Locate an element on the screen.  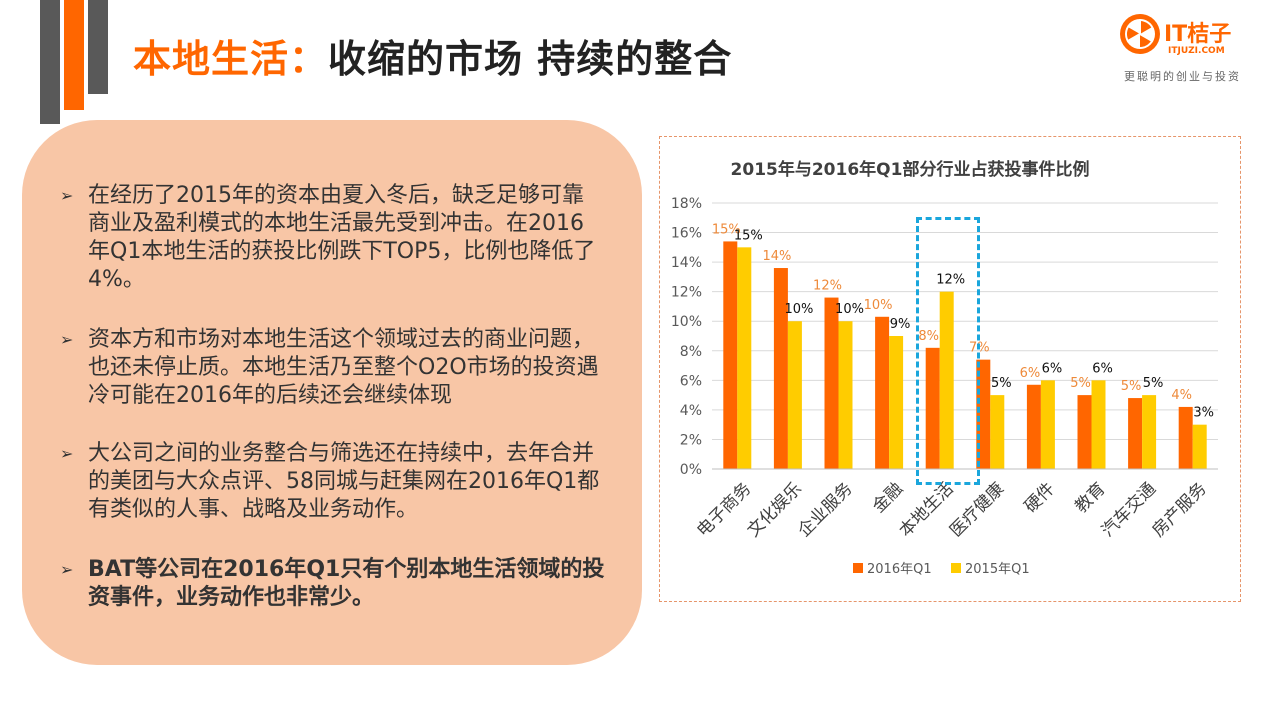
orange-slice-icon is located at coordinates (1140, 34).